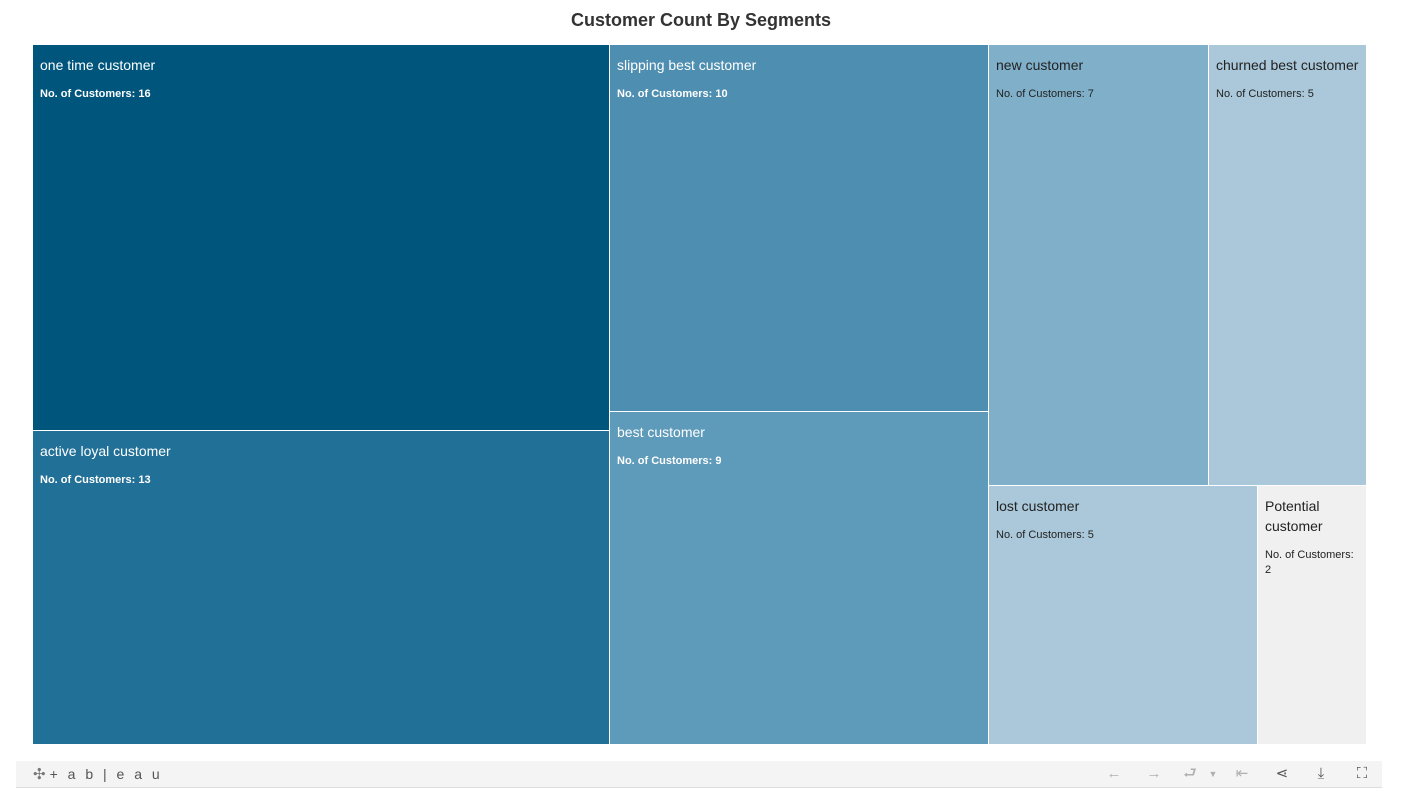 Image resolution: width=1402 pixels, height=802 pixels. Describe the element at coordinates (1038, 506) in the screenshot. I see `tile-label: lost customer` at that location.